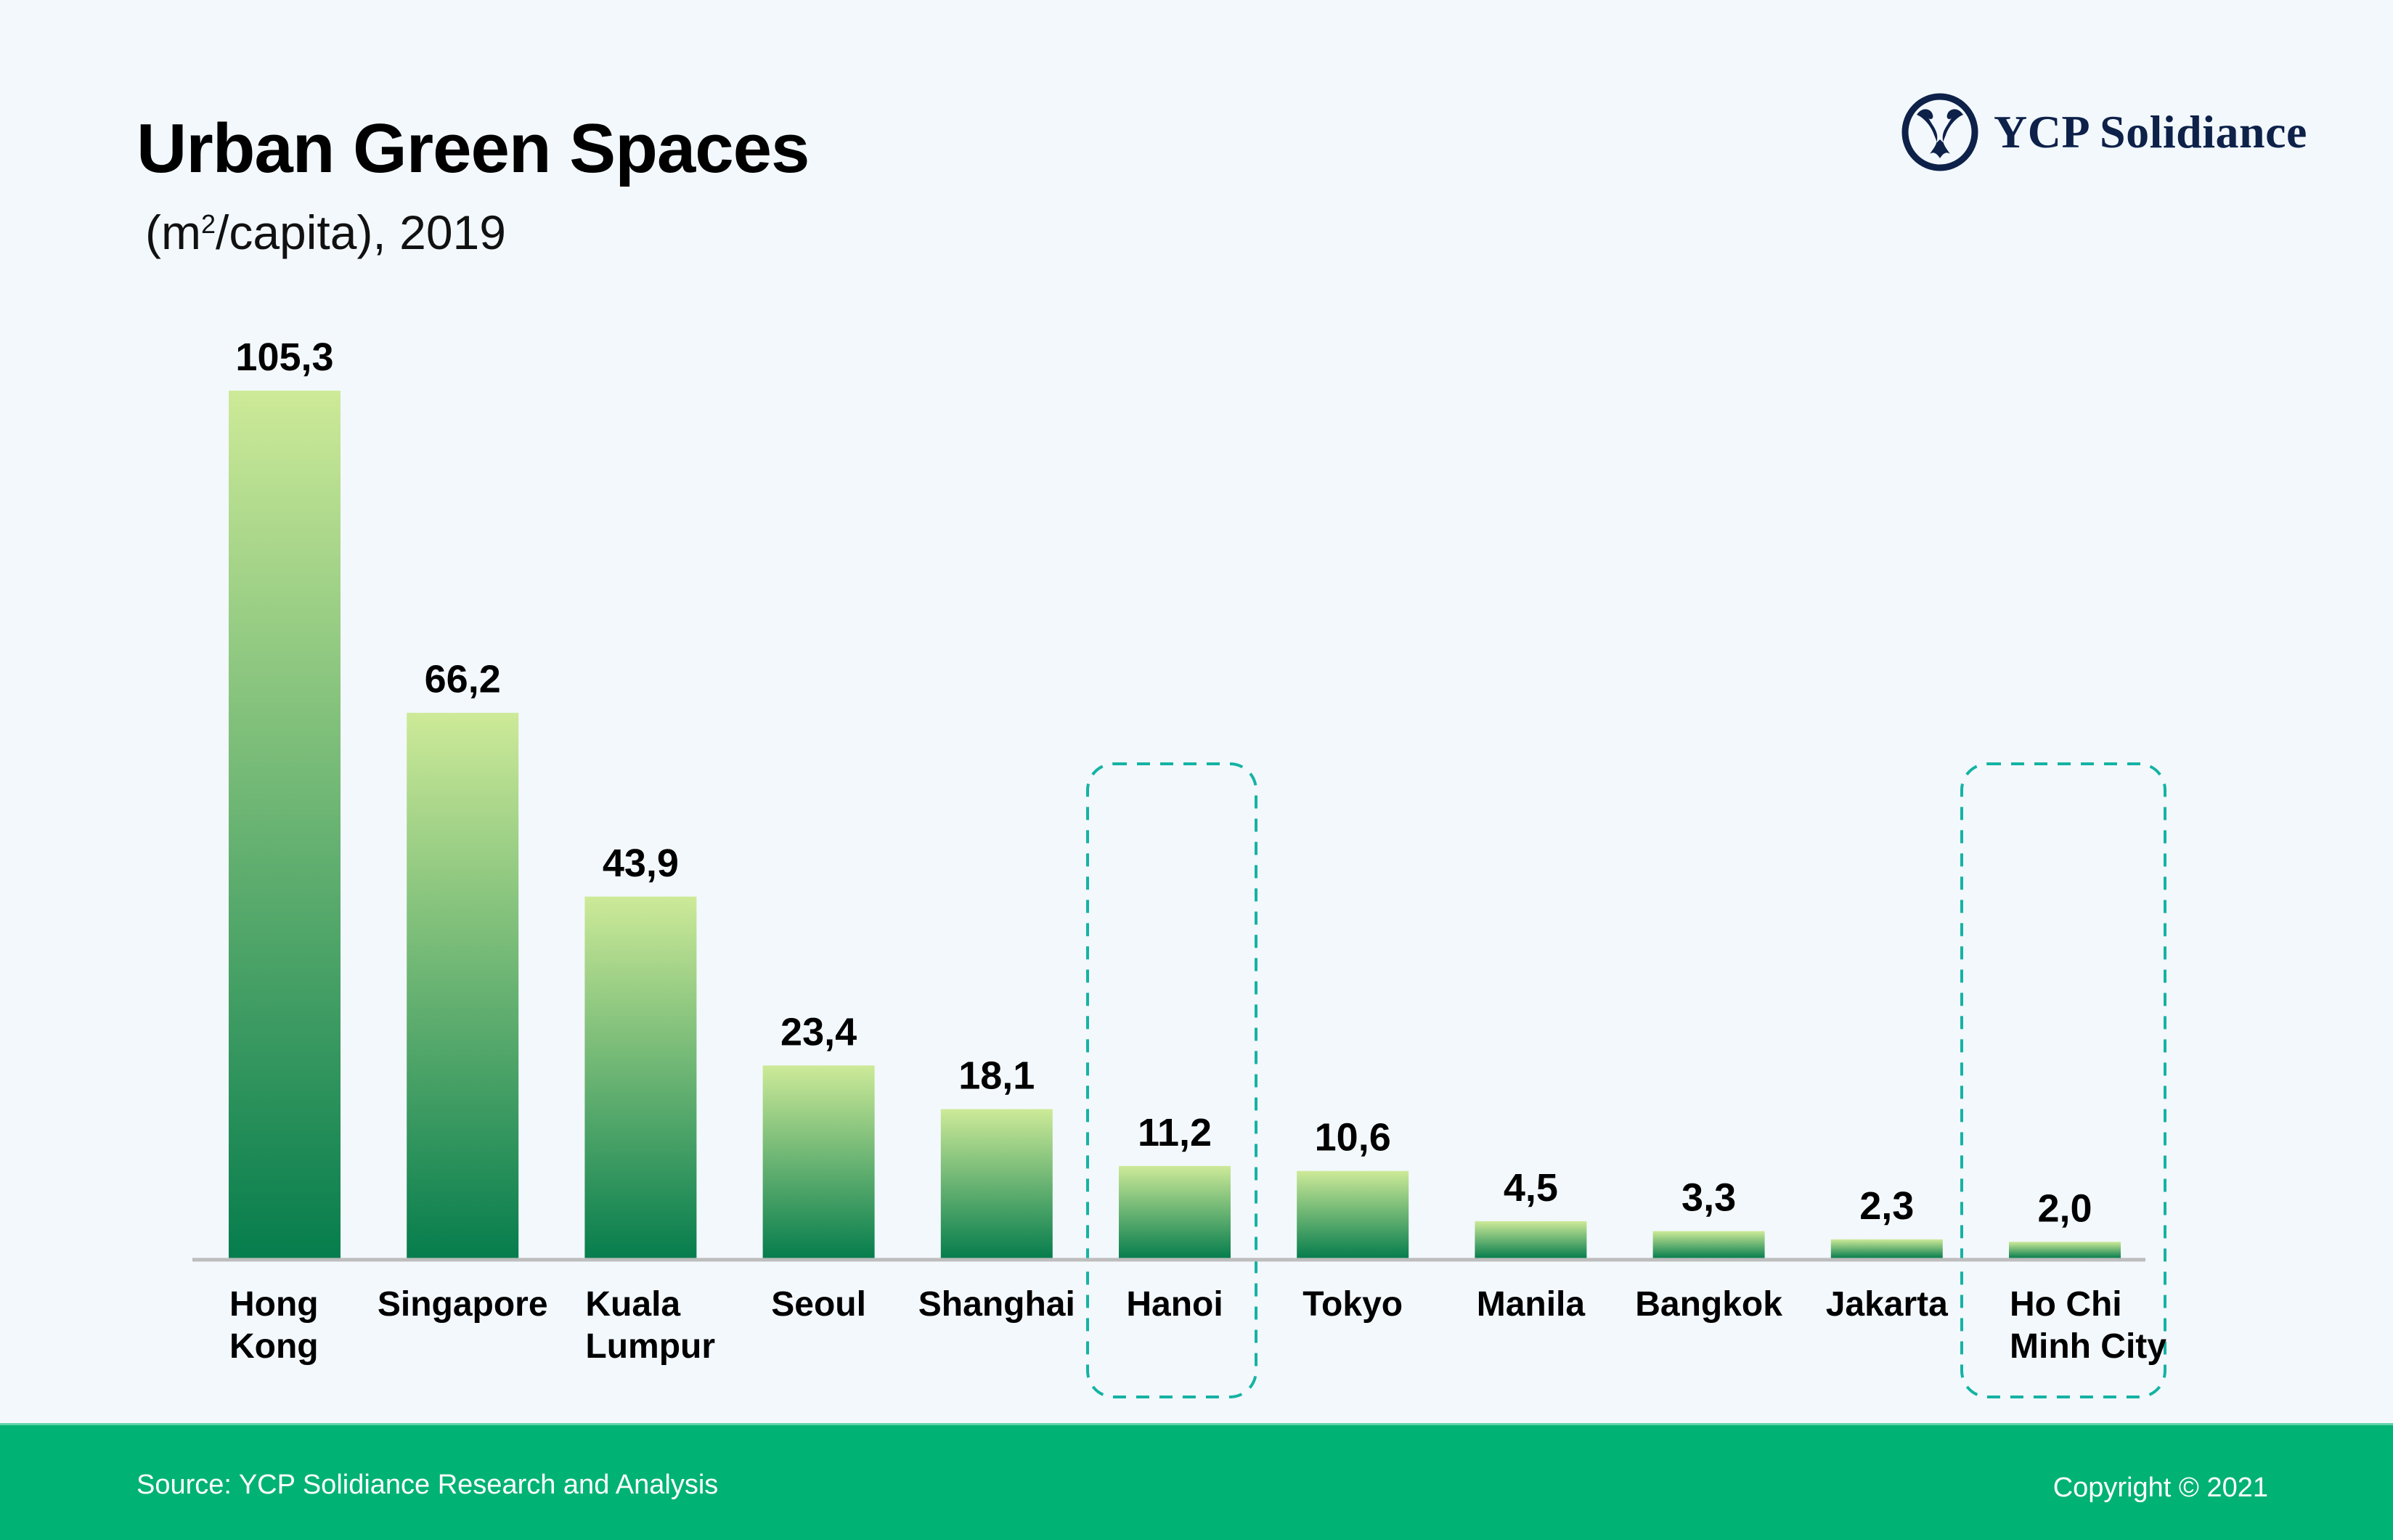 The image size is (2393, 1540). Describe the element at coordinates (1886, 1206) in the screenshot. I see `value-label-jakarta: 2,3` at that location.